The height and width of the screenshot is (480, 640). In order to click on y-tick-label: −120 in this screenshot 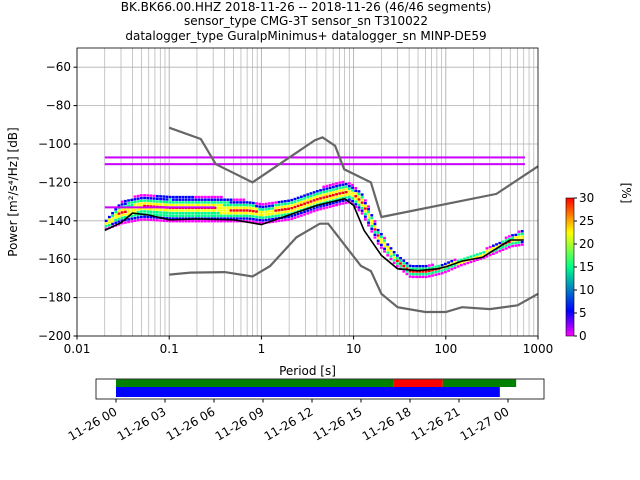, I will do `click(54, 182)`.